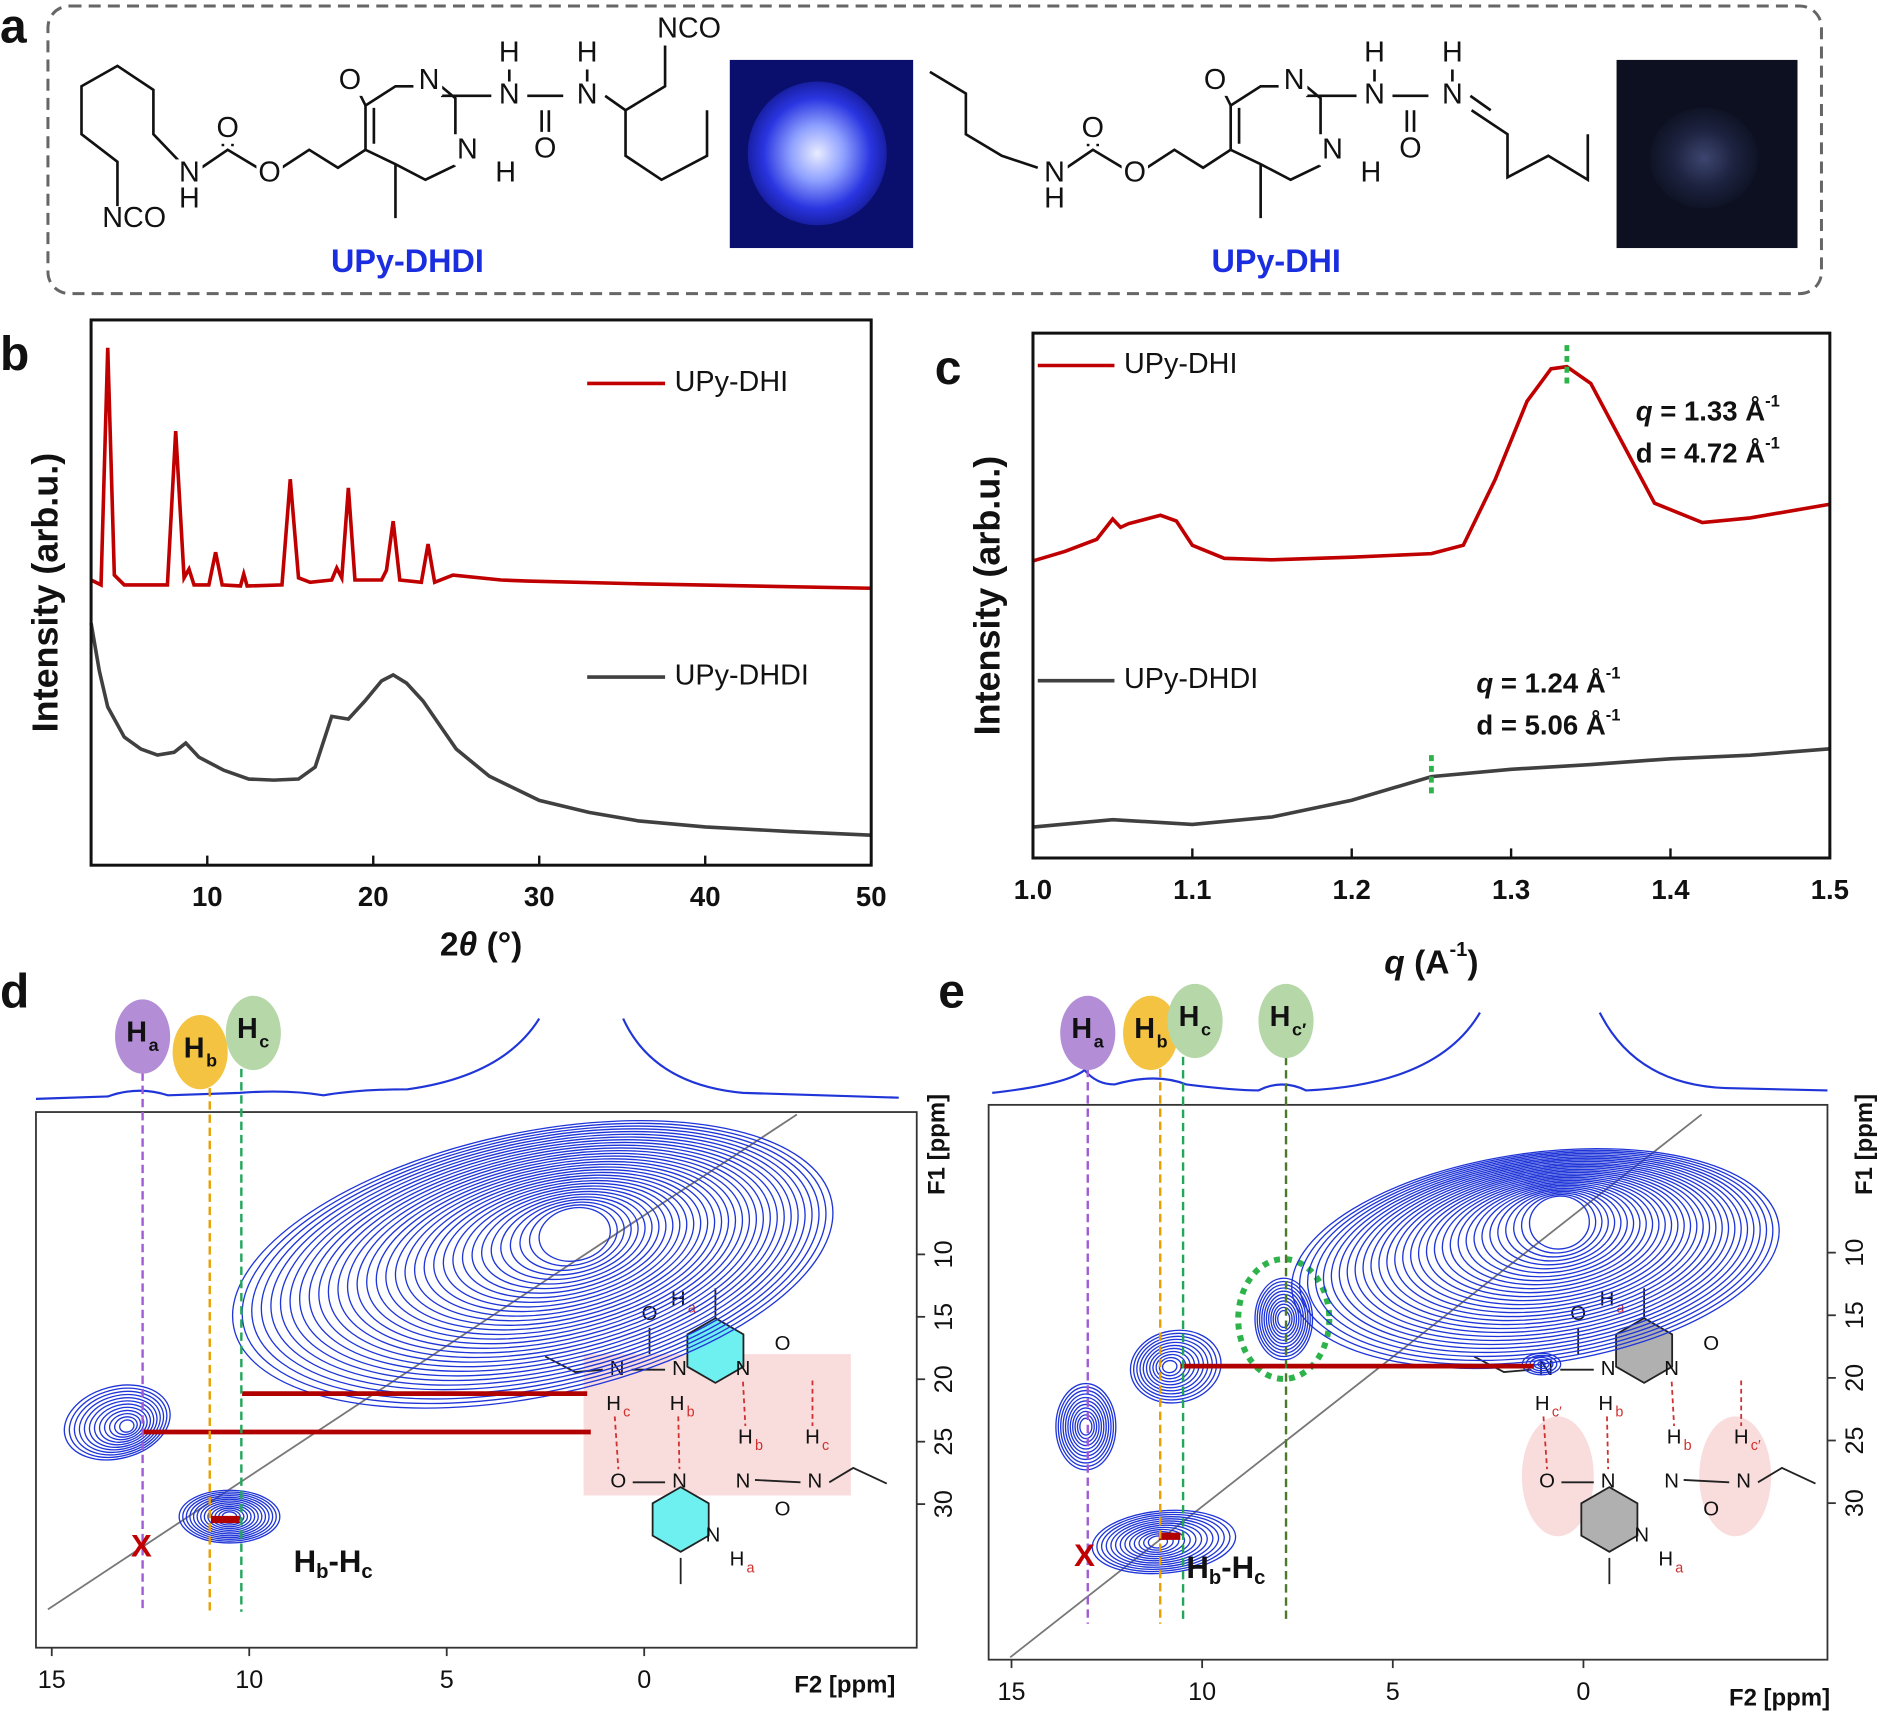 This screenshot has width=1879, height=1716. Describe the element at coordinates (1708, 409) in the screenshot. I see `annotation: q = 1.33 Å-1` at that location.